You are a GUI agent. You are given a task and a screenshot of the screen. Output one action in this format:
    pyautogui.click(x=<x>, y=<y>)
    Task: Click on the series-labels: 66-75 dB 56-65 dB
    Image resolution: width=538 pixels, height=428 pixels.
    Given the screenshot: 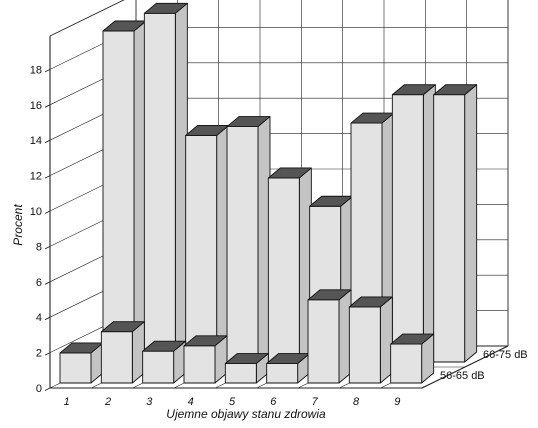 What is the action you would take?
    pyautogui.click(x=484, y=365)
    